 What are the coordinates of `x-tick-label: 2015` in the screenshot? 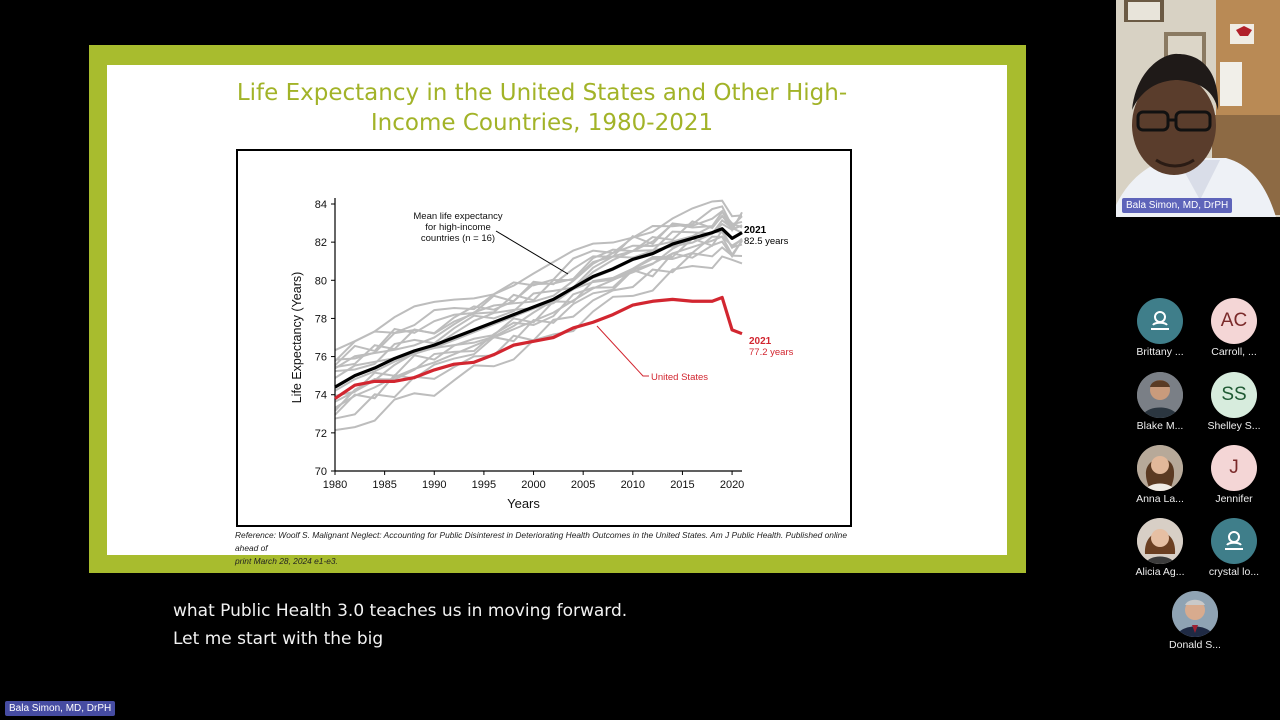 It's located at (682, 485).